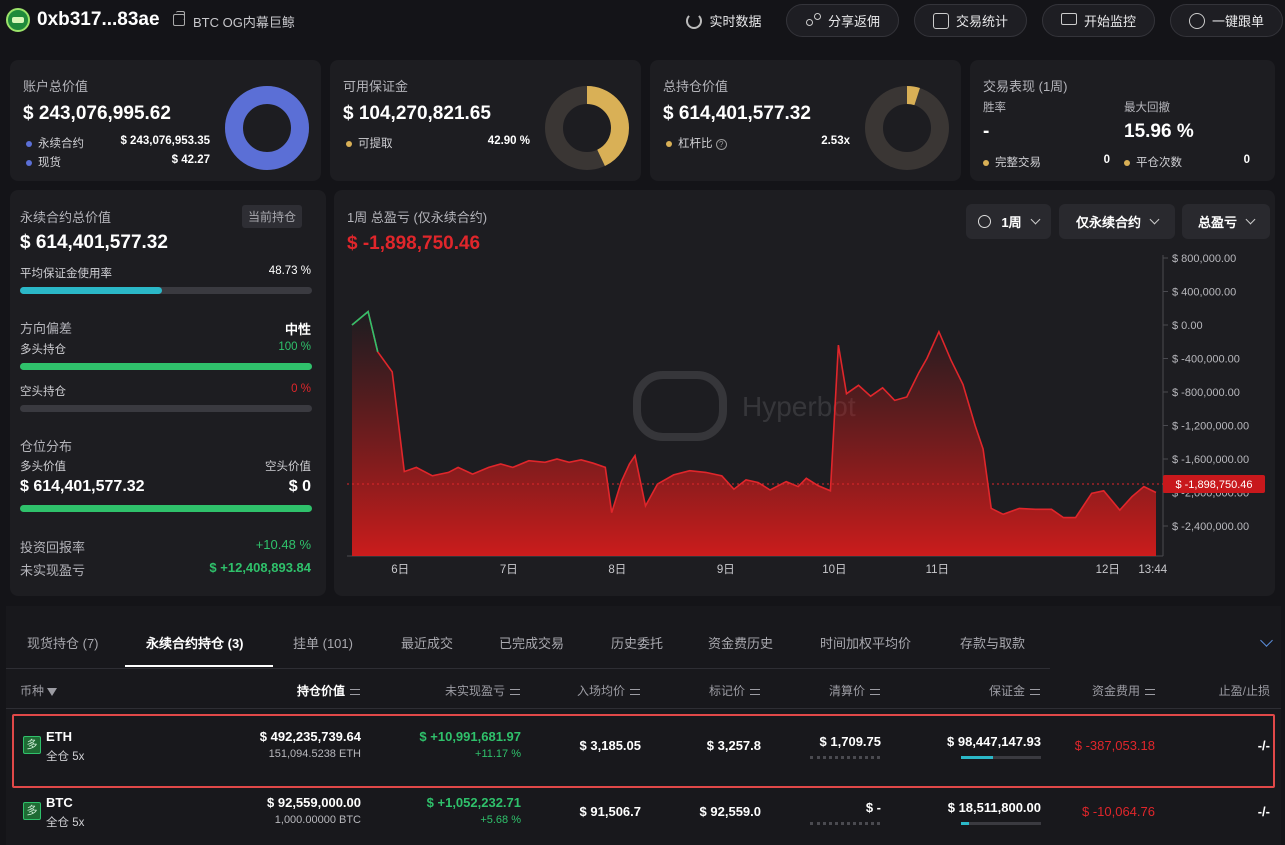  I want to click on realtime-data-button: 实时数据, so click(724, 20).